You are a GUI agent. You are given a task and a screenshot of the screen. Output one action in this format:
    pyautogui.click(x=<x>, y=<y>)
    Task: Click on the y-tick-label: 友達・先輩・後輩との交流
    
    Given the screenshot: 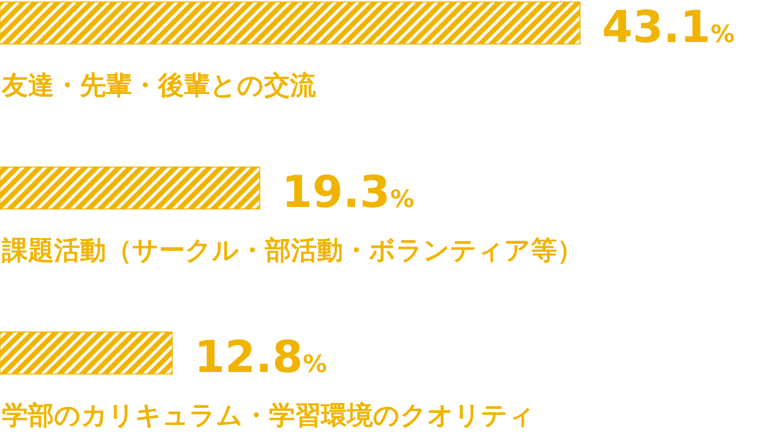 What is the action you would take?
    pyautogui.click(x=159, y=86)
    